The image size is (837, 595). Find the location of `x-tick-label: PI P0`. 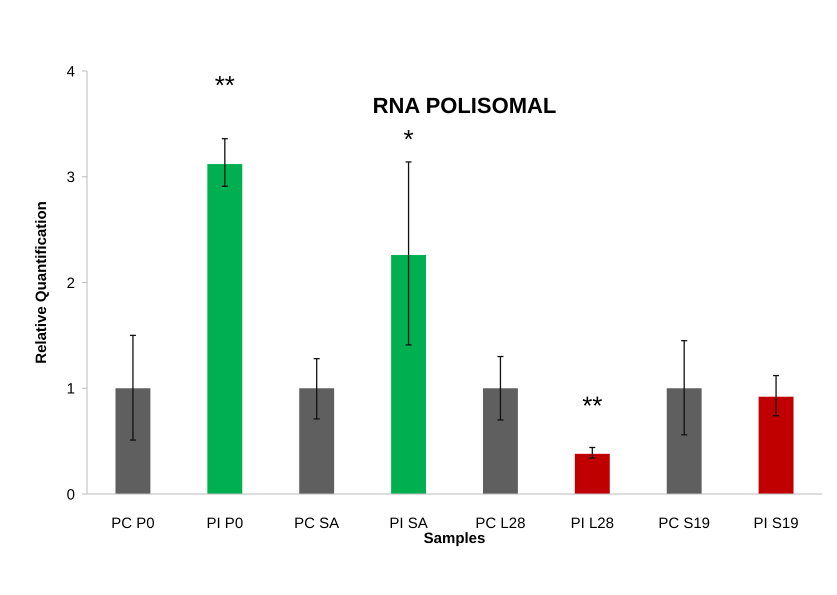

x-tick-label: PI P0 is located at coordinates (225, 523).